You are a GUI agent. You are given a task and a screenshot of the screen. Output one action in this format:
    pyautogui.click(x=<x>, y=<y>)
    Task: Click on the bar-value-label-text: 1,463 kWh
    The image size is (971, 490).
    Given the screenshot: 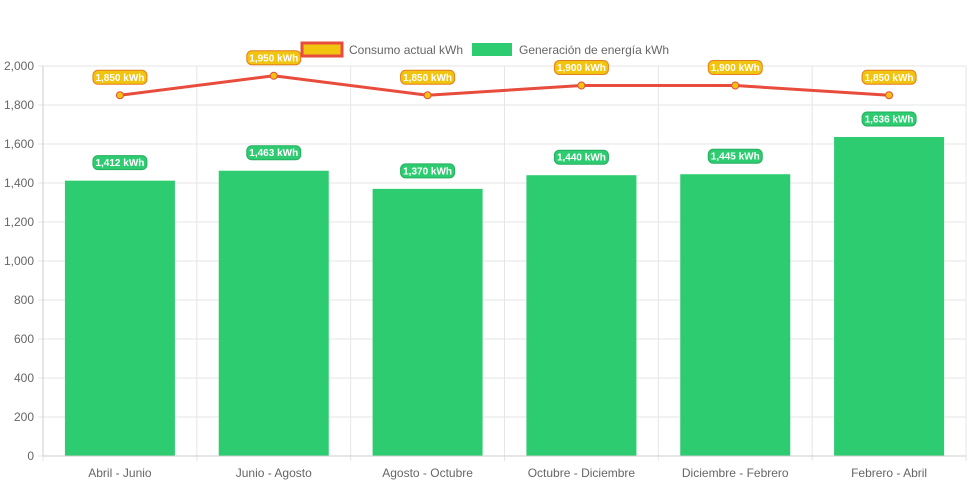 What is the action you would take?
    pyautogui.click(x=273, y=153)
    